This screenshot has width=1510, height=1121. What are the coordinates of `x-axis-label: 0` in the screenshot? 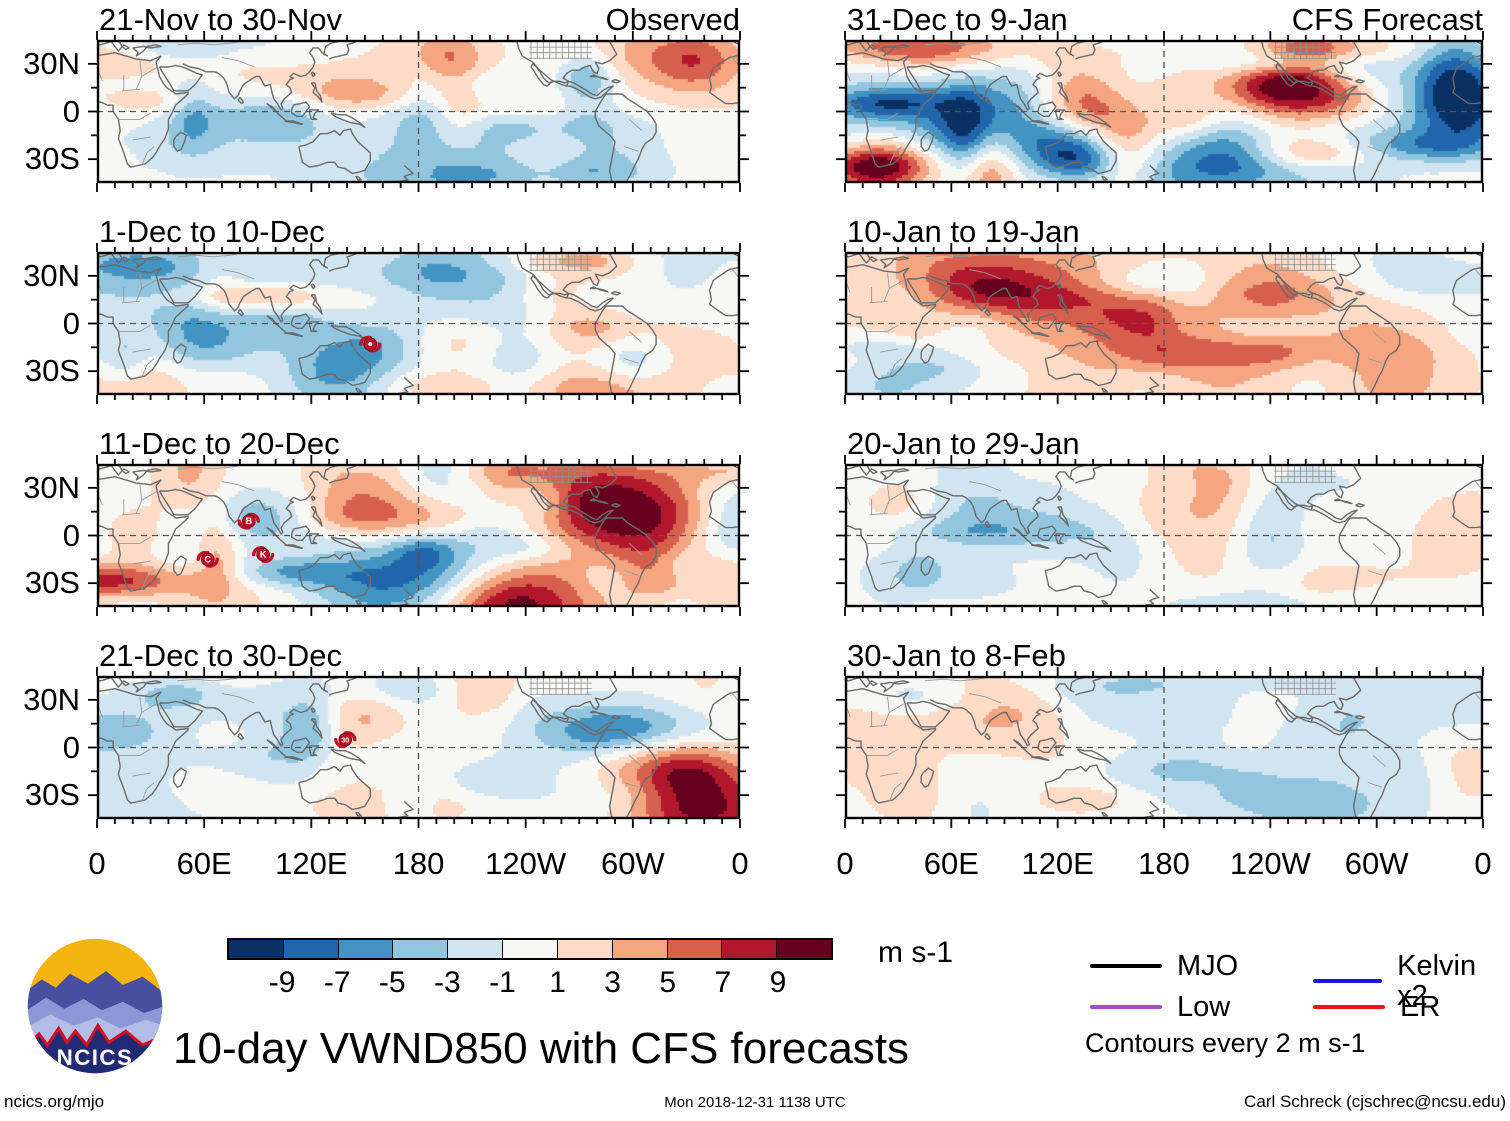 It's located at (97, 863).